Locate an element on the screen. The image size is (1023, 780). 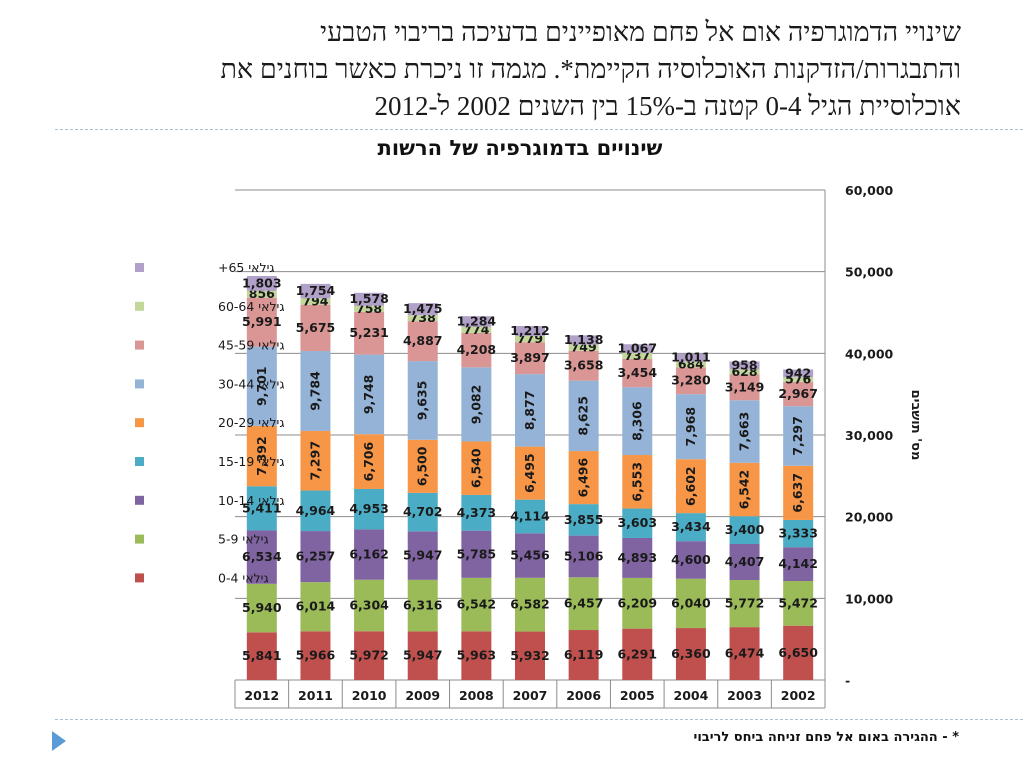
data-label: 7,663 is located at coordinates (744, 432).